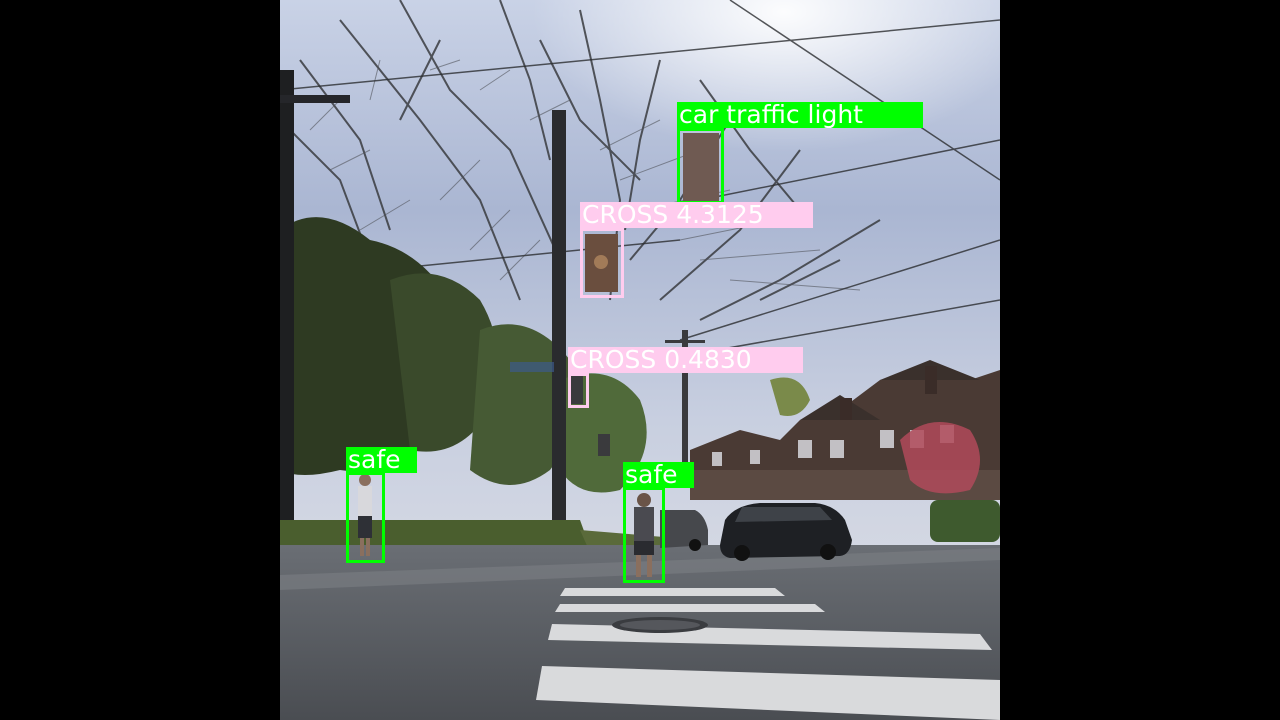 The height and width of the screenshot is (720, 1280). I want to click on detection-label-car-traffic-light: car traffic light, so click(800, 115).